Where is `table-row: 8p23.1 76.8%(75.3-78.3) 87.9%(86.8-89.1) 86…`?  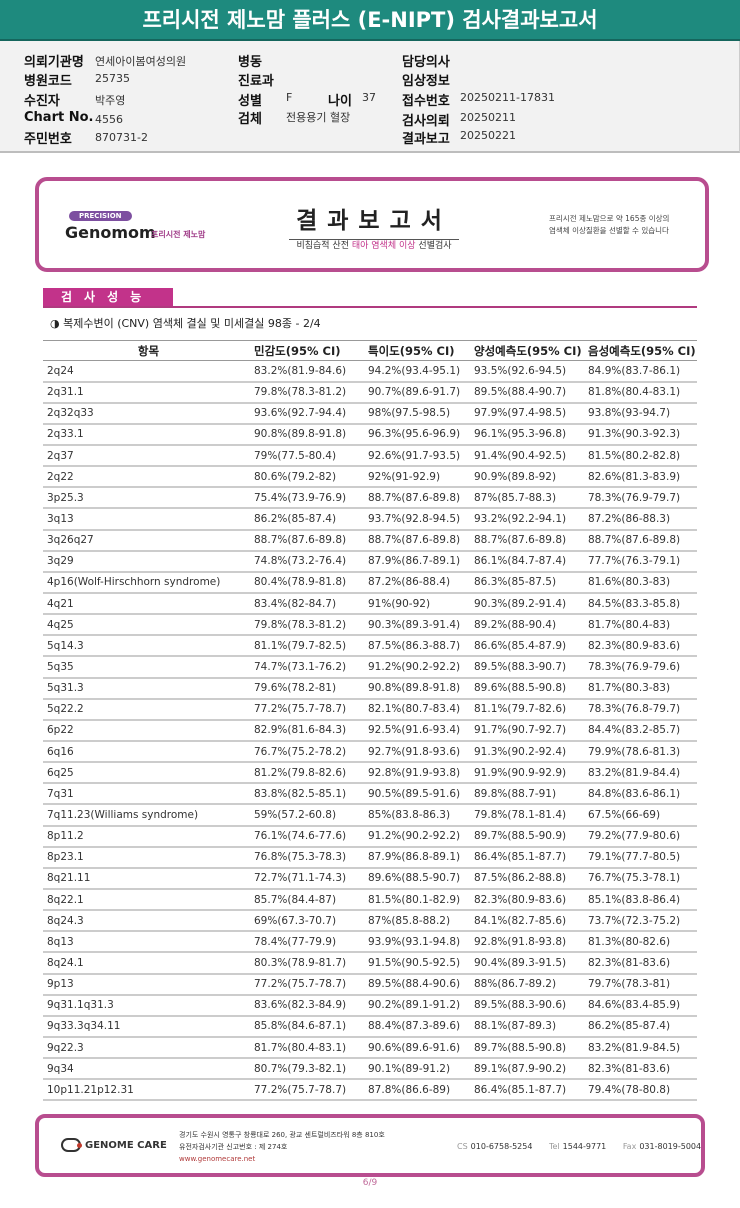 table-row: 8p23.1 76.8%(75.3-78.3) 87.9%(86.8-89.1) 86… is located at coordinates (370, 857).